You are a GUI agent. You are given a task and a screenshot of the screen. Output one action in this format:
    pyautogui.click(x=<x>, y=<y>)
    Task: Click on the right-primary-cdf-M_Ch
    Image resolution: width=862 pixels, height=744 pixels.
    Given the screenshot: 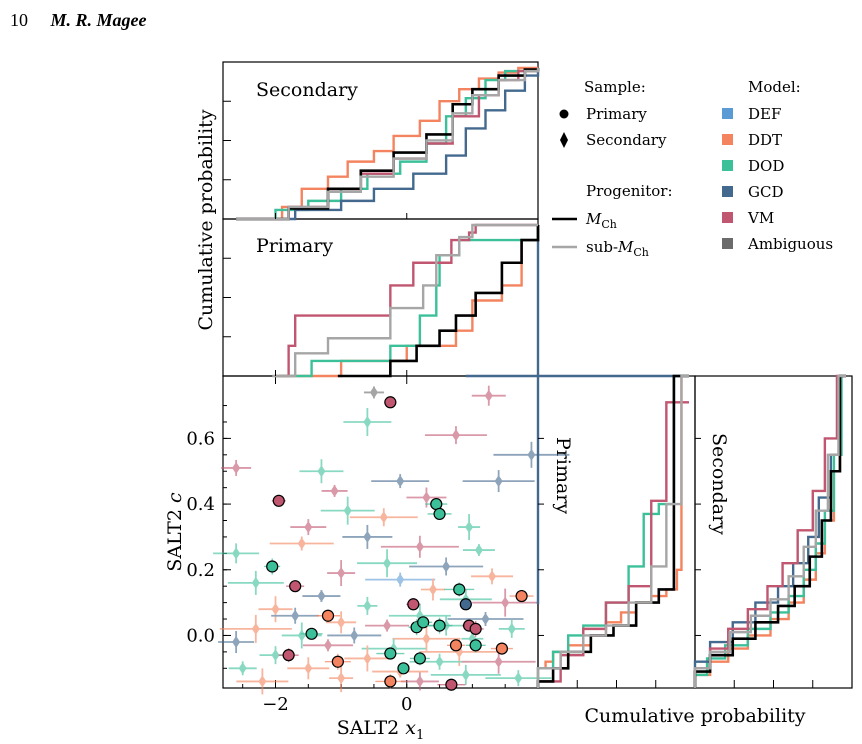 What is the action you would take?
    pyautogui.click(x=612, y=531)
    